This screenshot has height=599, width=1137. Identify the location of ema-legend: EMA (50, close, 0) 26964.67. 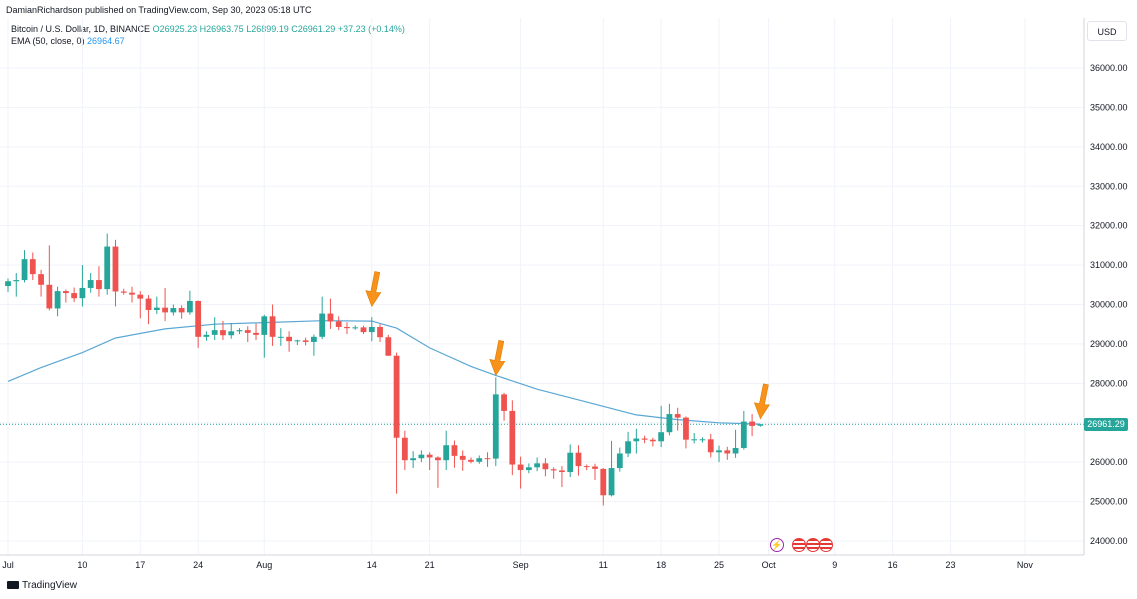
(68, 41).